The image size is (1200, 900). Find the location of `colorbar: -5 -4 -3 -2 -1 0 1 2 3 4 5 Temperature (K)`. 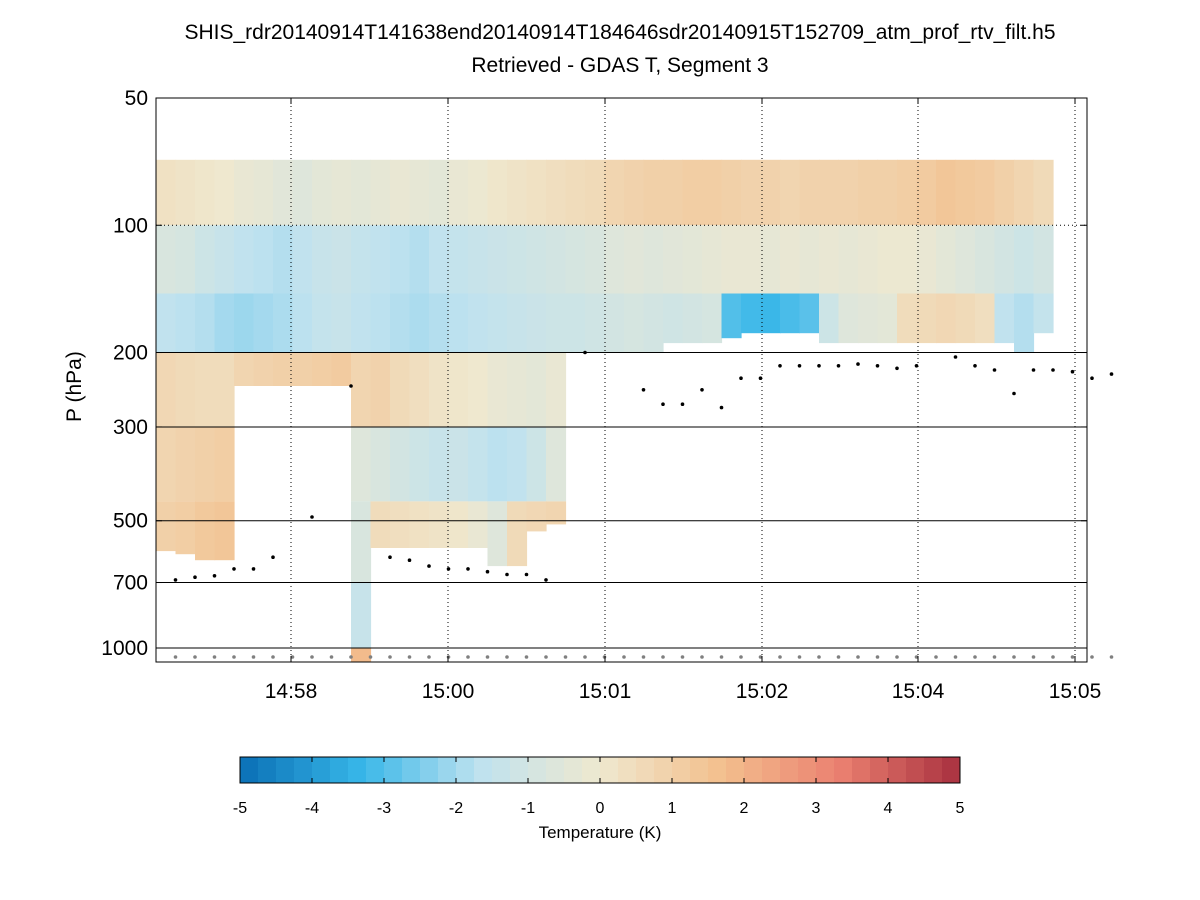

colorbar: -5 -4 -3 -2 -1 0 1 2 3 4 5 Temperature (K) is located at coordinates (599, 799).